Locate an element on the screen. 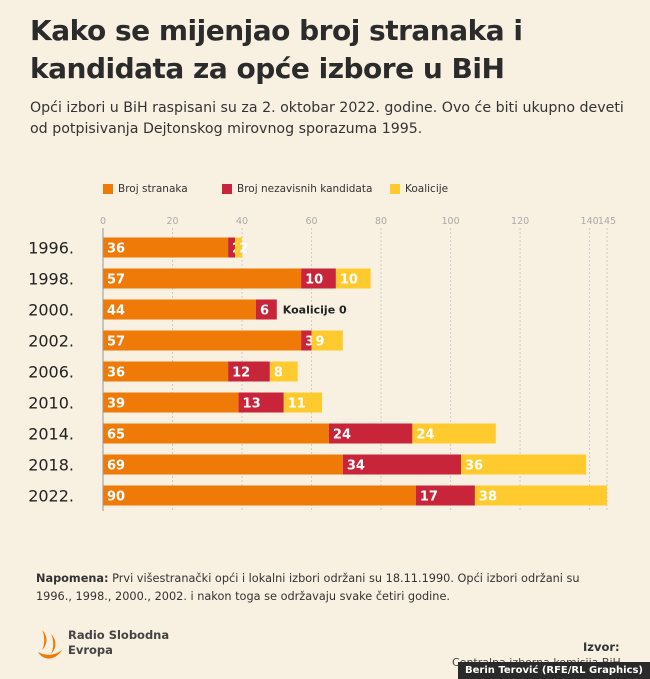  bar-value-label: 90 is located at coordinates (116, 497).